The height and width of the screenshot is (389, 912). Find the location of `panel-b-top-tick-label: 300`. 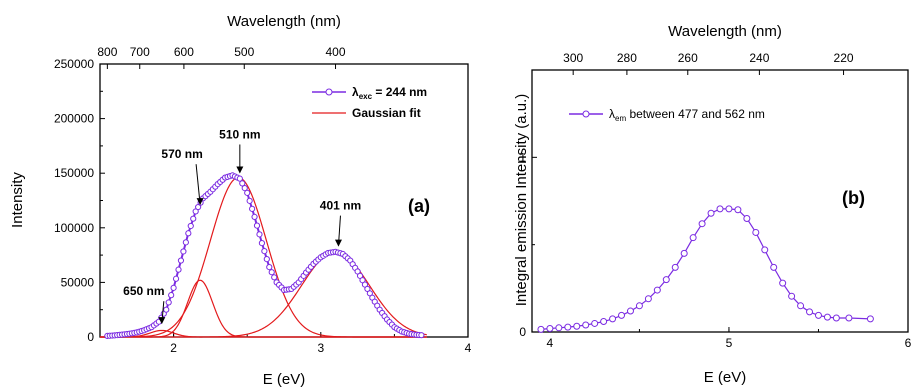

panel-b-top-tick-label: 300 is located at coordinates (573, 58).